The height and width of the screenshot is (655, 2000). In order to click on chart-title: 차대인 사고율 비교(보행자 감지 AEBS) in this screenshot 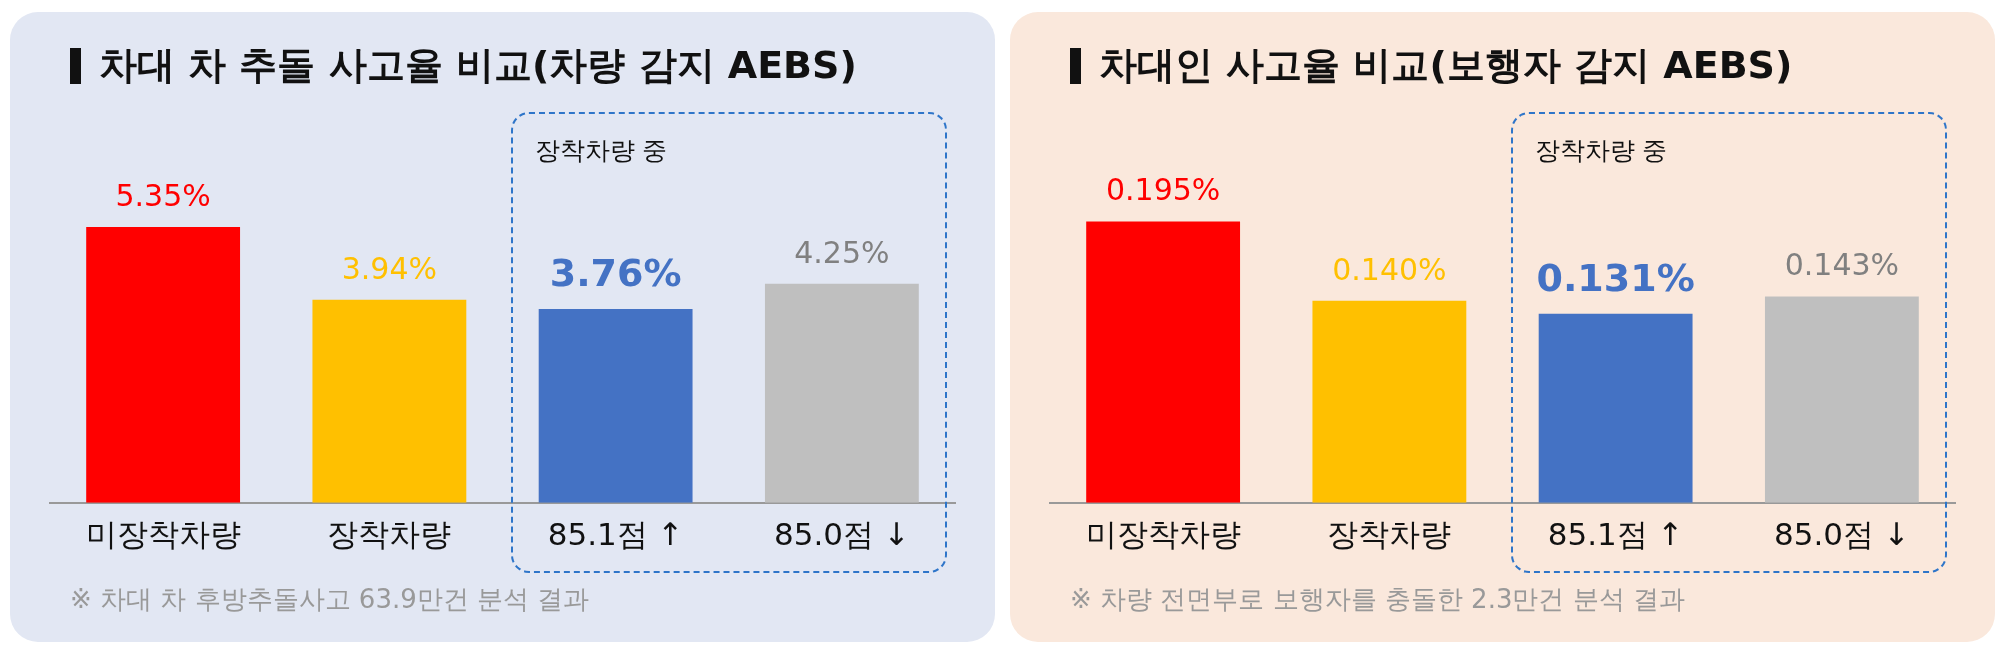, I will do `click(1446, 65)`.